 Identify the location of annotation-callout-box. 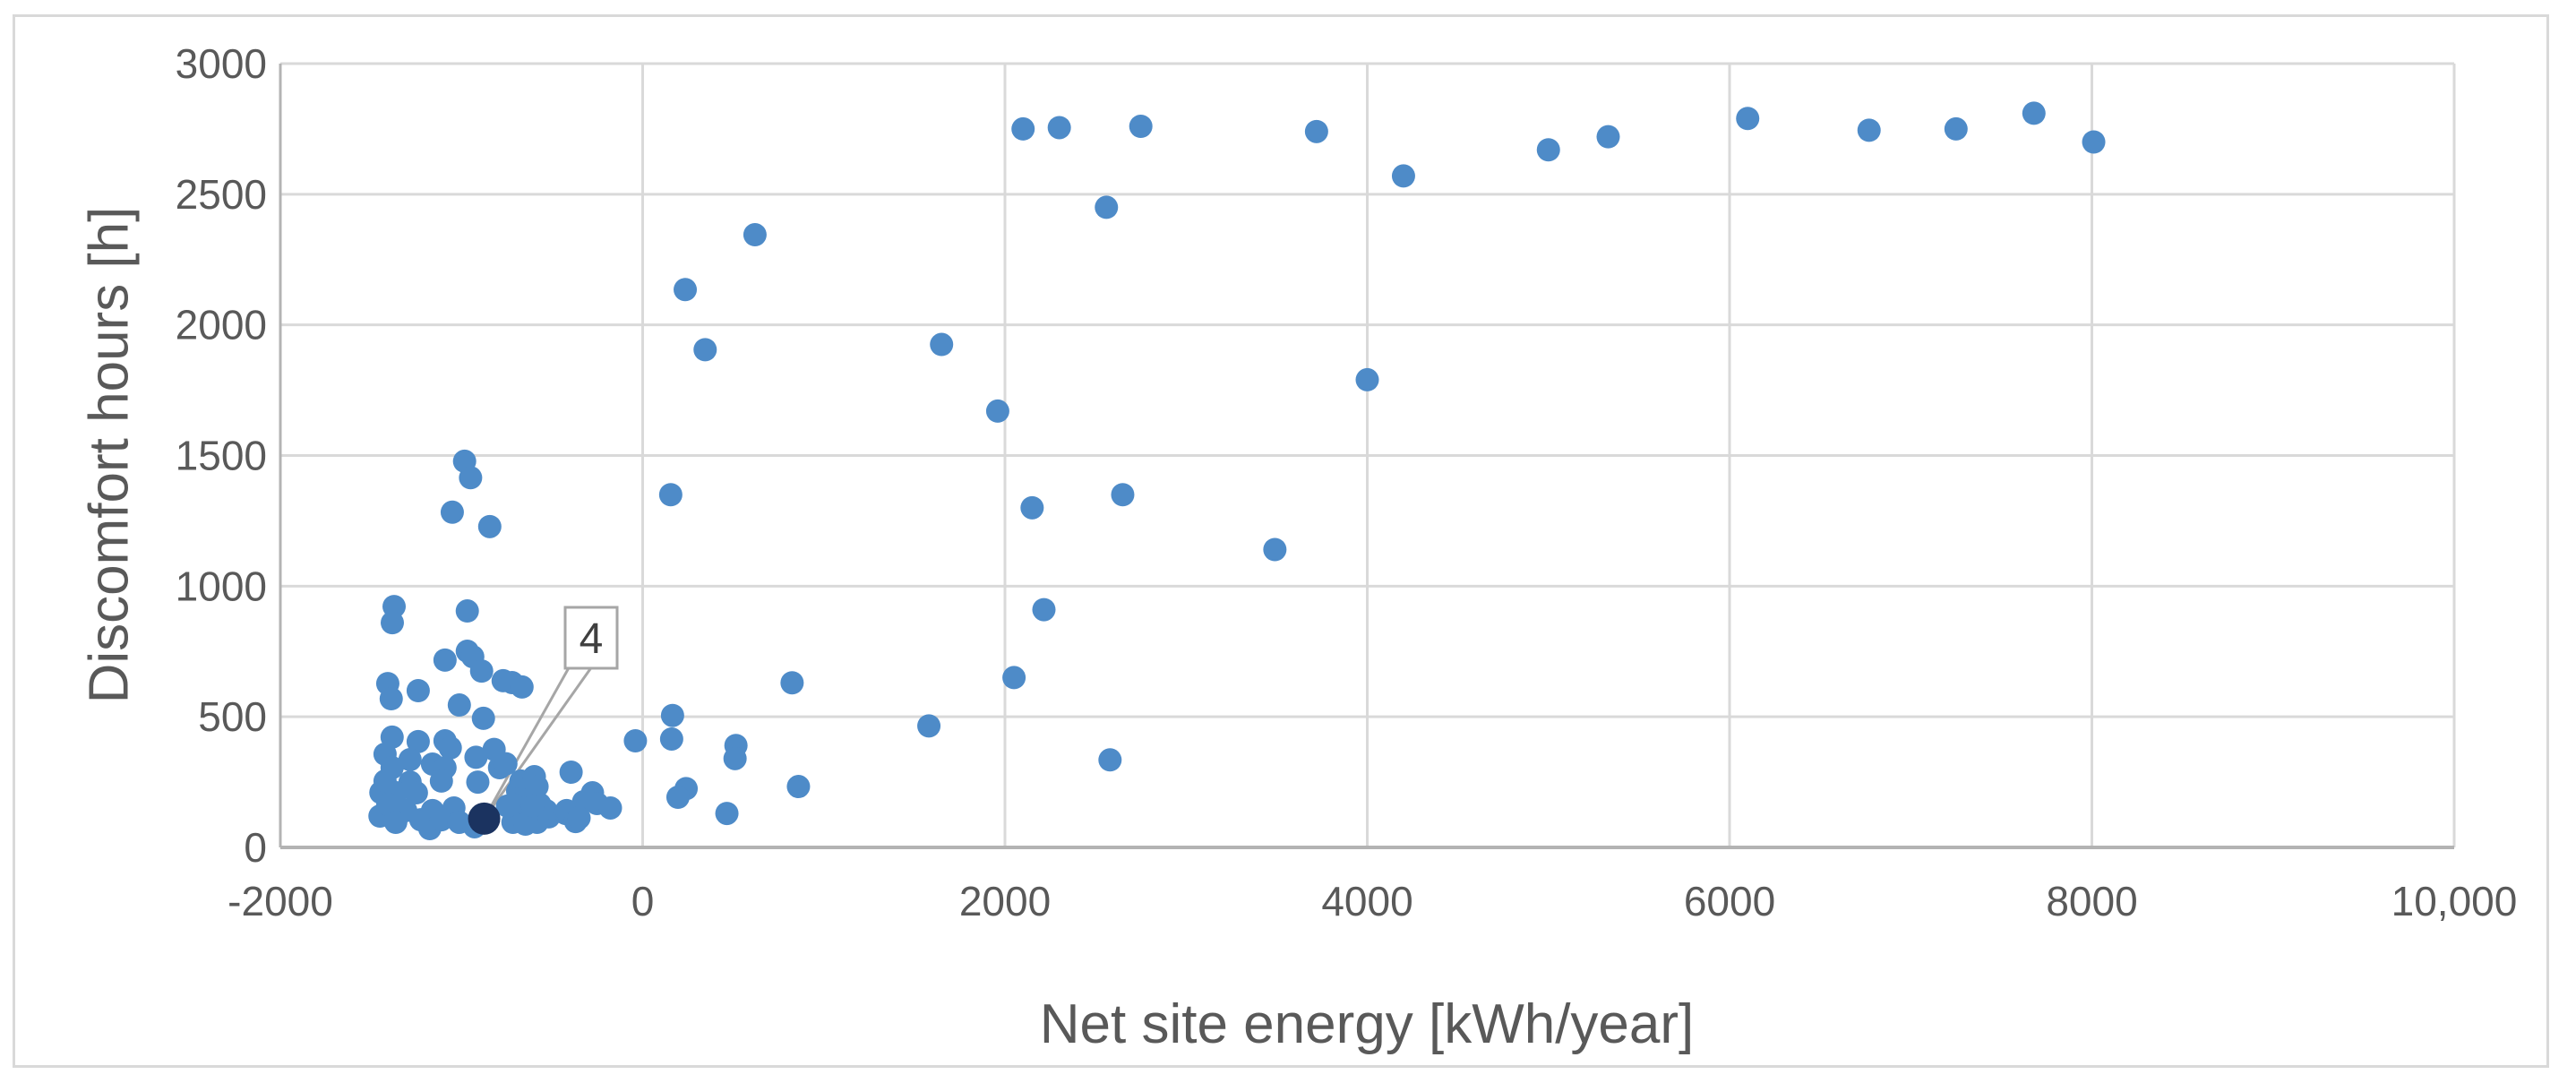
(591, 638).